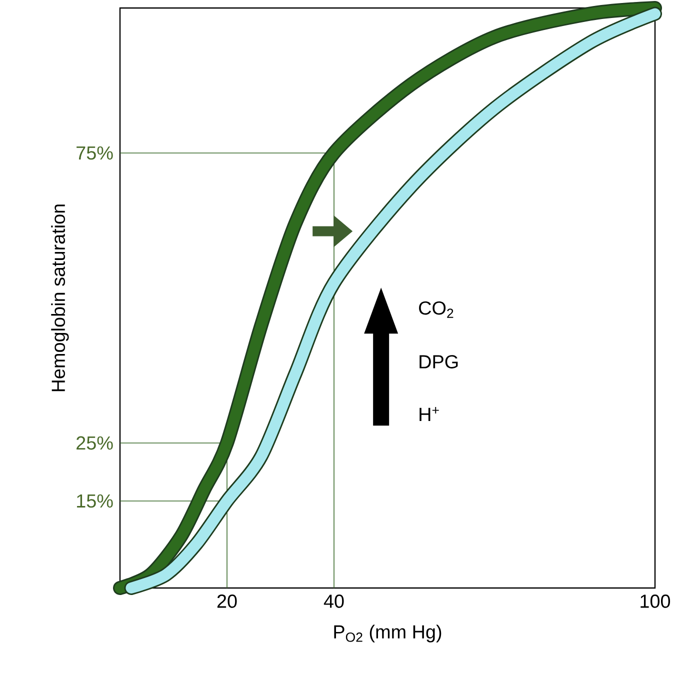  I want to click on y-tick-label: 25%, so click(94, 443).